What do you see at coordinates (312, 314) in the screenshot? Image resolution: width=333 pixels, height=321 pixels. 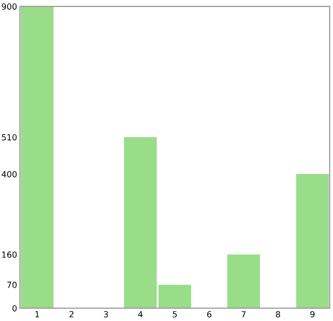 I see `x-tick-label: 9` at bounding box center [312, 314].